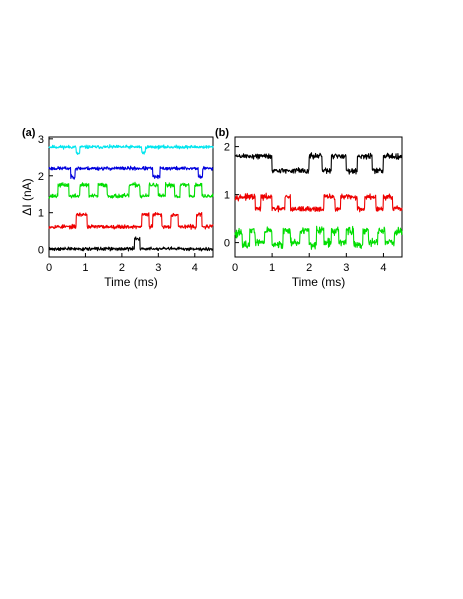 The height and width of the screenshot is (599, 463). Describe the element at coordinates (29, 133) in the screenshot. I see `panel-label: (a)` at that location.